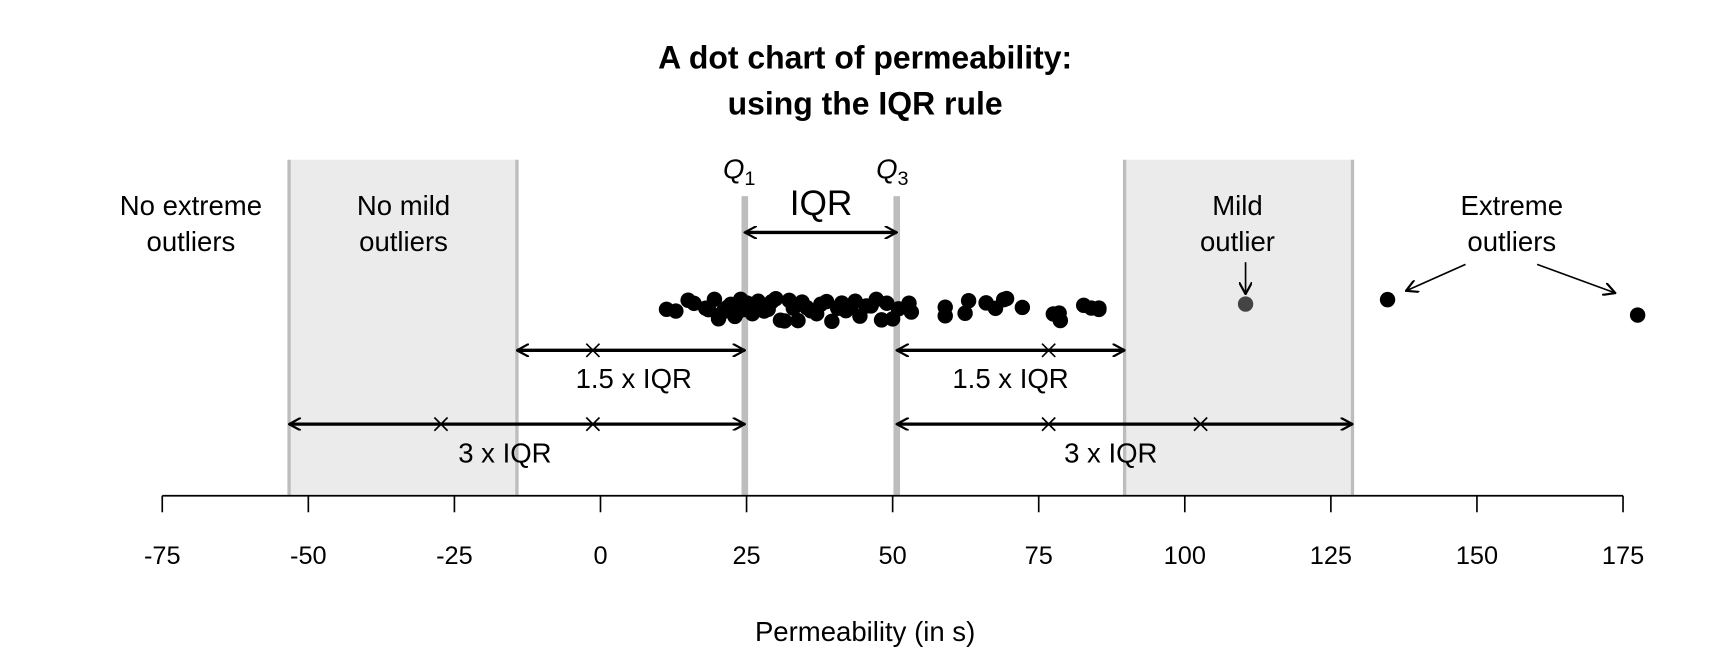 Image resolution: width=1728 pixels, height=672 pixels. Describe the element at coordinates (1237, 205) in the screenshot. I see `label-mild-1: Mild` at that location.